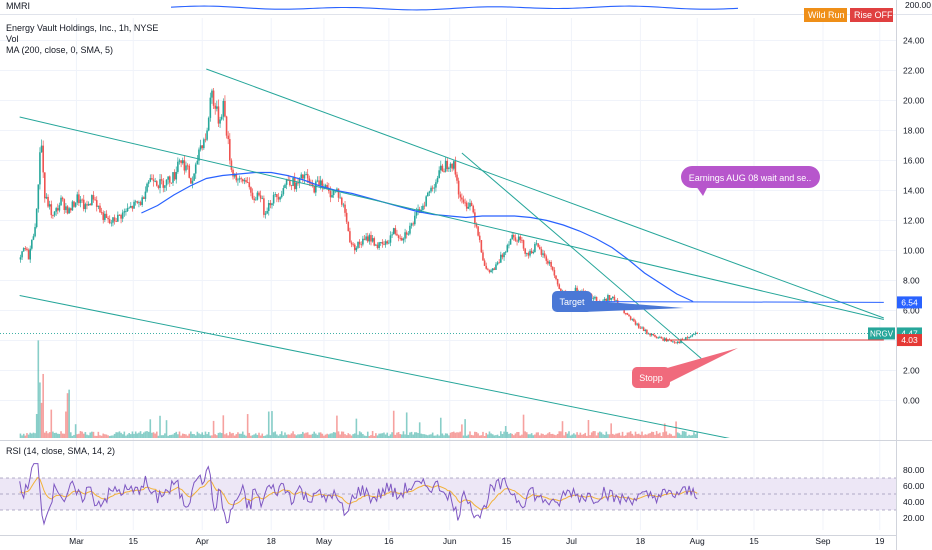 Image resolution: width=932 pixels, height=550 pixels. Describe the element at coordinates (581, 255) in the screenshot. I see `trendline-steep-down` at that location.